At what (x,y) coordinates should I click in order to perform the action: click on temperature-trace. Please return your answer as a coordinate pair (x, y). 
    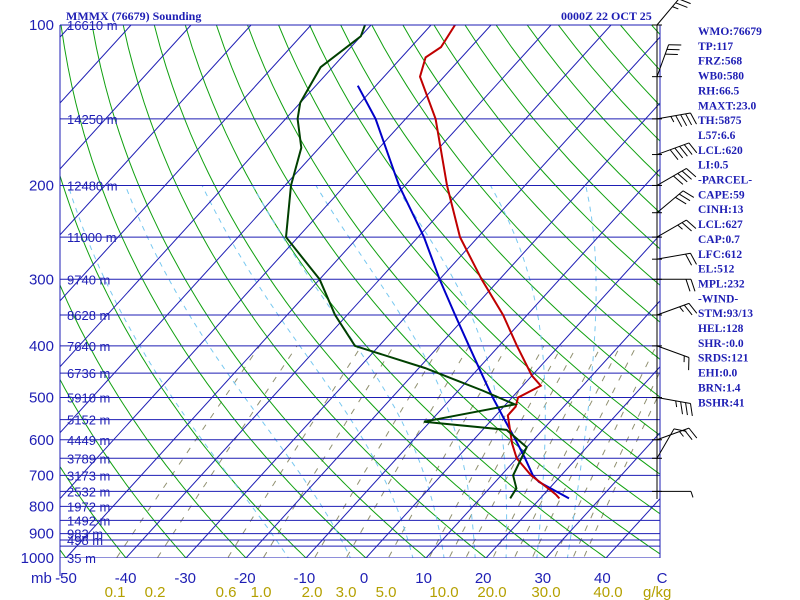
    Looking at the image, I should click on (489, 262).